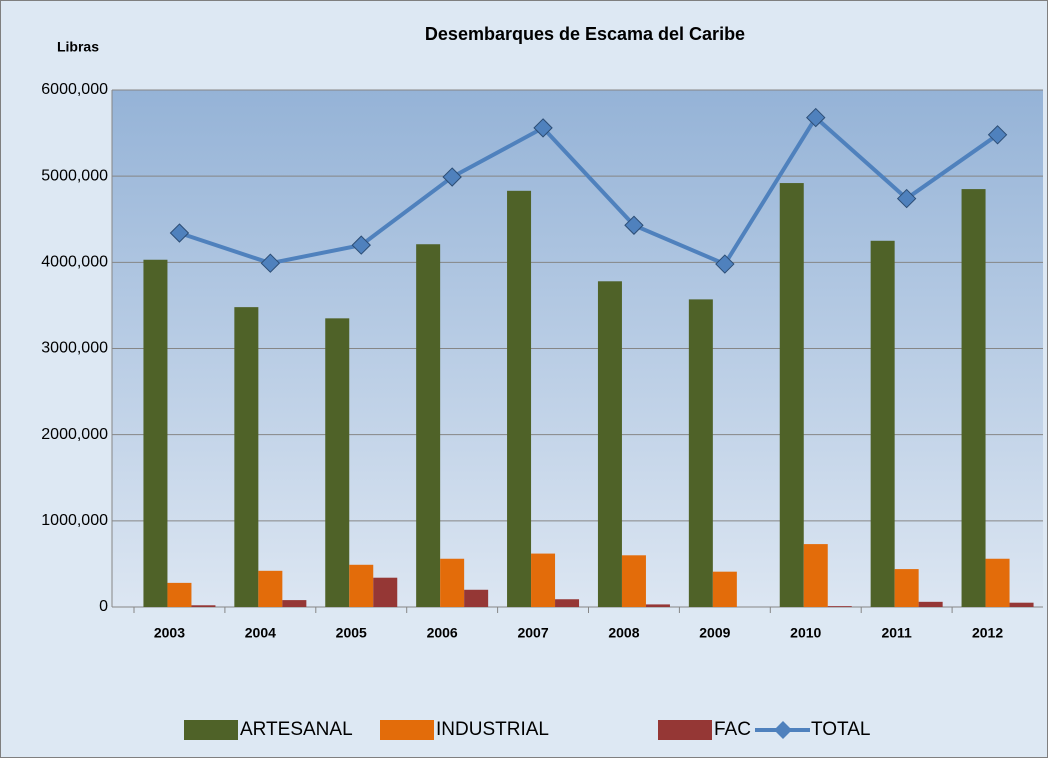 This screenshot has width=1049, height=764. Describe the element at coordinates (623, 633) in the screenshot. I see `x-tick-label: 2008` at that location.